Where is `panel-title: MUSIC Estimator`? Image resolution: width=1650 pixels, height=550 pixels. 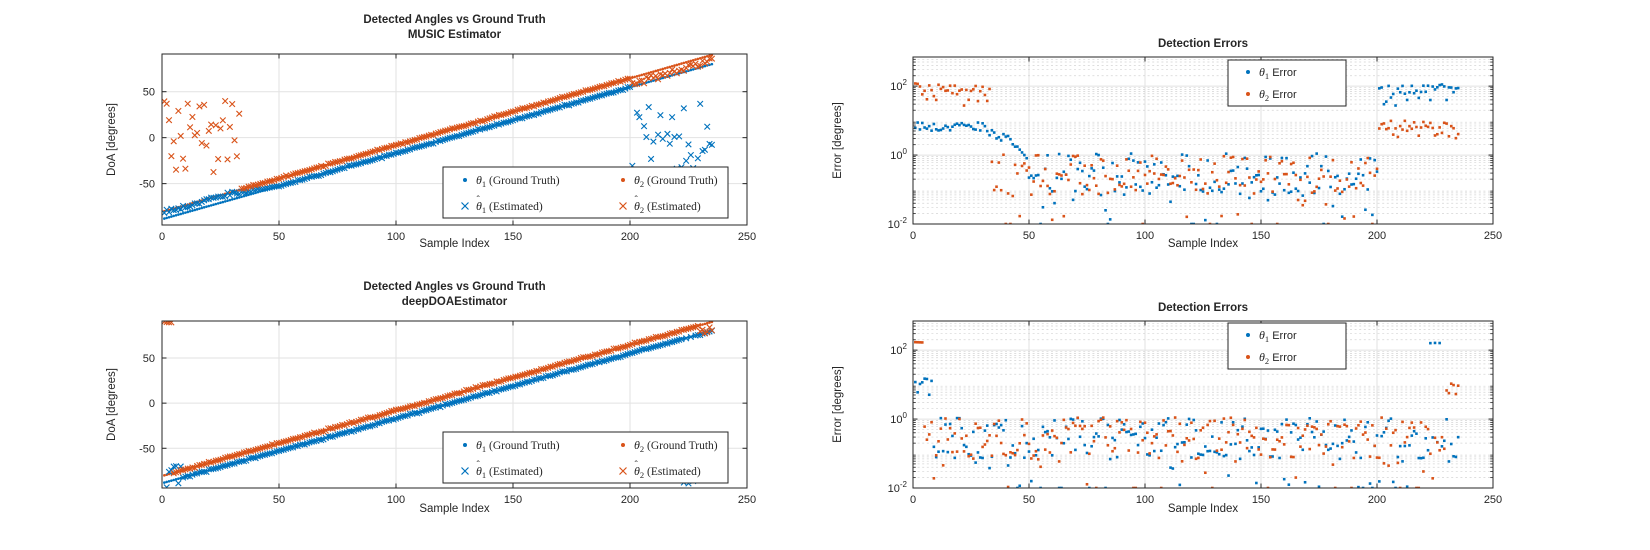
panel-title: MUSIC Estimator is located at coordinates (455, 35).